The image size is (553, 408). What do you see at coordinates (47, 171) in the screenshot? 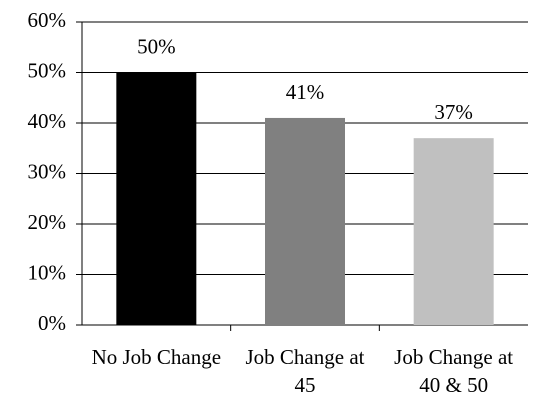
I see `y-tick-label: 30%` at bounding box center [47, 171].